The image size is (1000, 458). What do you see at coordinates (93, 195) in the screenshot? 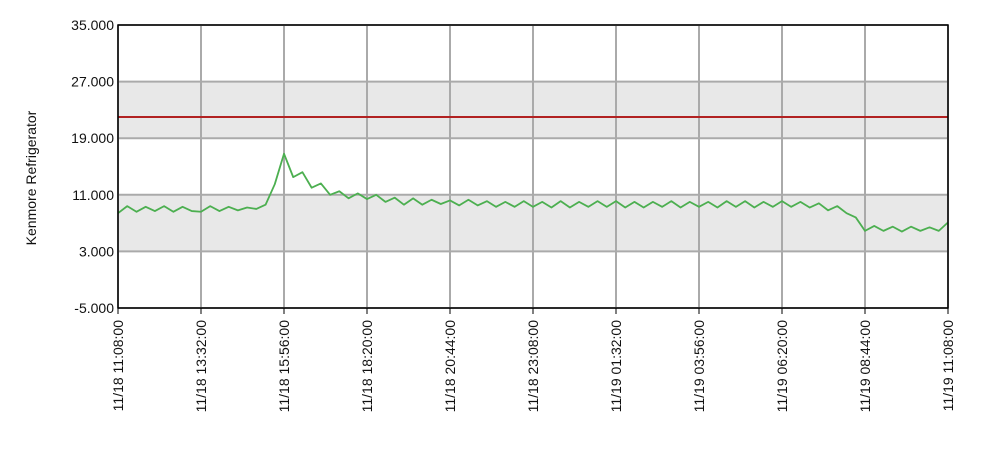
I see `y-tick-label: 11.000` at bounding box center [93, 195].